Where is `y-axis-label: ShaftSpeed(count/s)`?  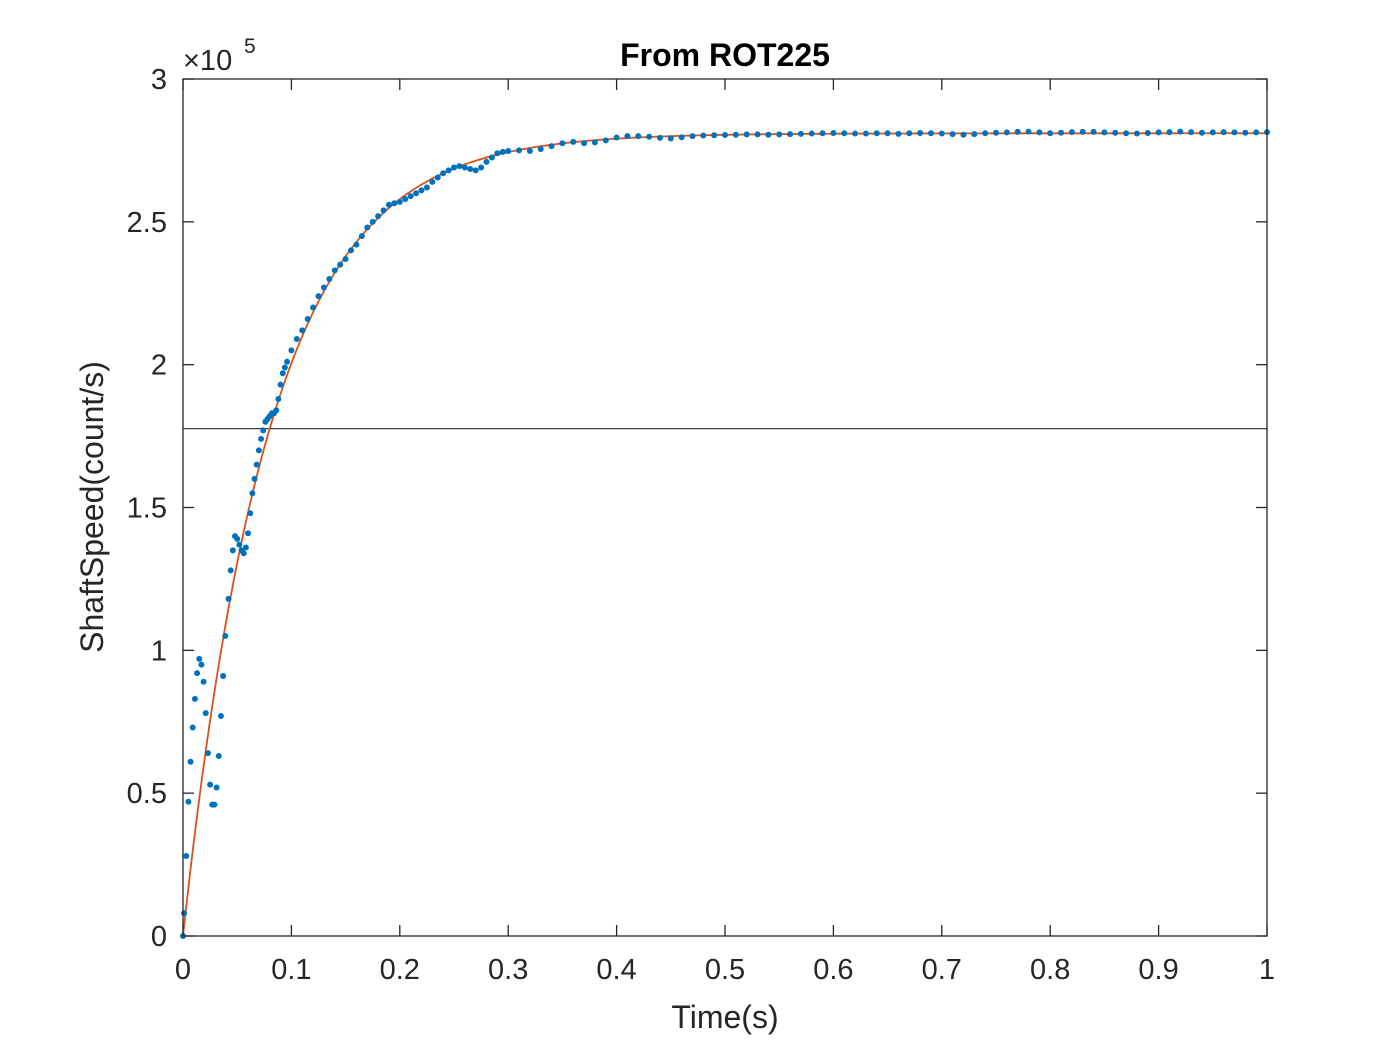
y-axis-label: ShaftSpeed(count/s) is located at coordinates (92, 507).